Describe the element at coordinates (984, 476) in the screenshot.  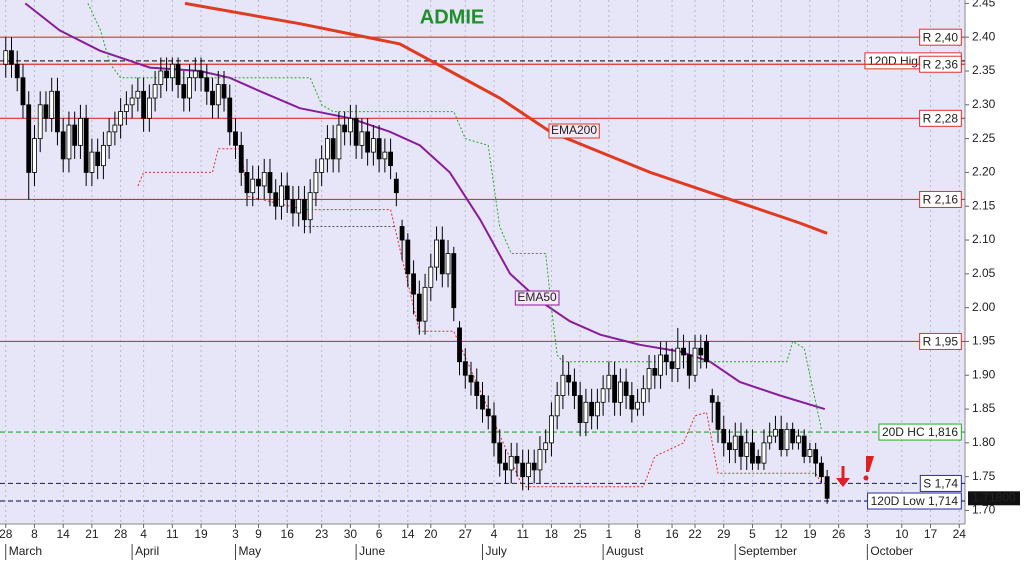
I see `y-tick-label: 1.75` at that location.